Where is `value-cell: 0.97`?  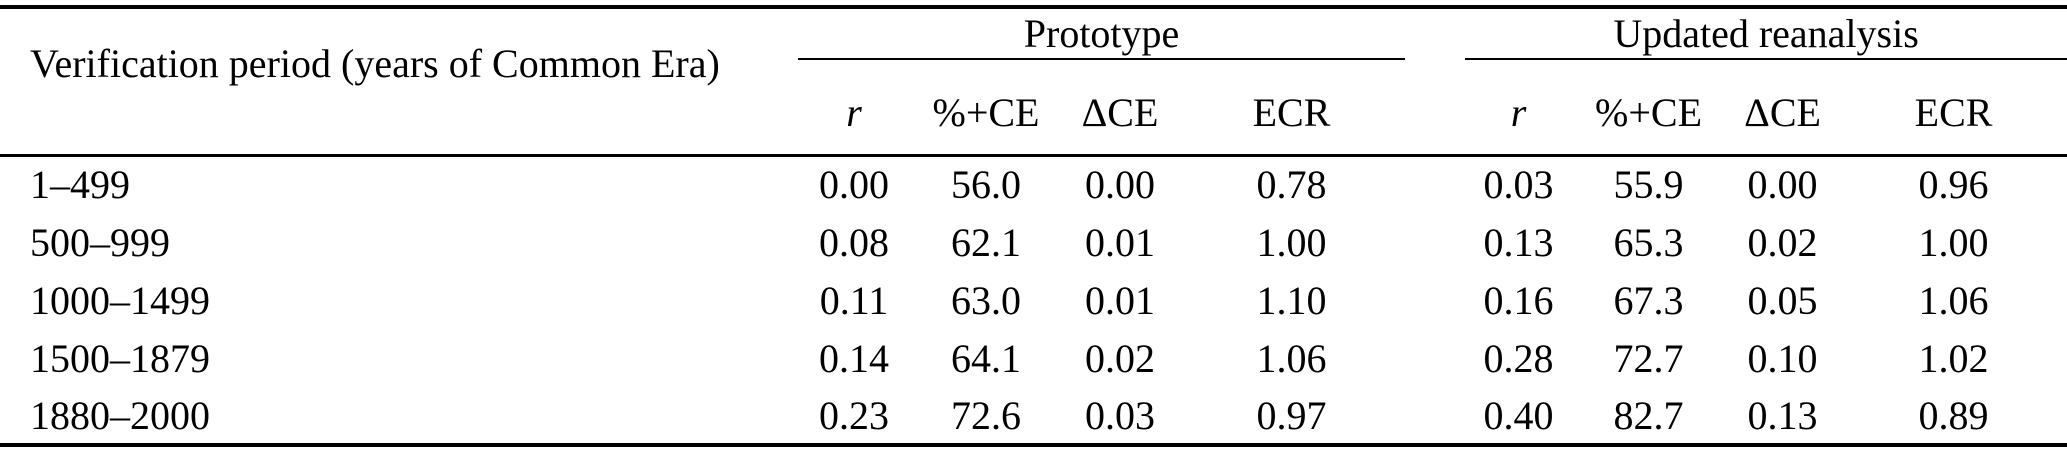
value-cell: 0.97 is located at coordinates (1291, 415).